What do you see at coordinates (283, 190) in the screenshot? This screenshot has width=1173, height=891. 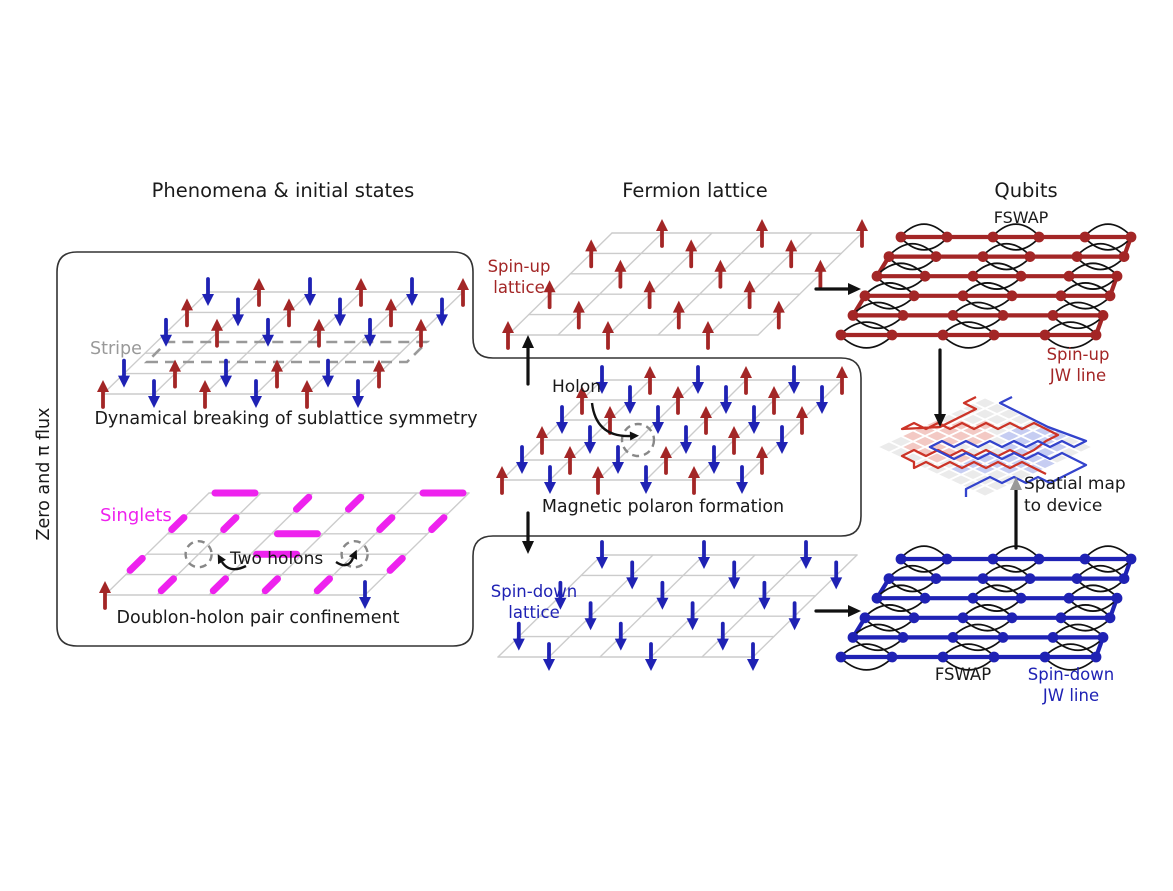 I see `title-phenomena: Phenomena & initial states` at bounding box center [283, 190].